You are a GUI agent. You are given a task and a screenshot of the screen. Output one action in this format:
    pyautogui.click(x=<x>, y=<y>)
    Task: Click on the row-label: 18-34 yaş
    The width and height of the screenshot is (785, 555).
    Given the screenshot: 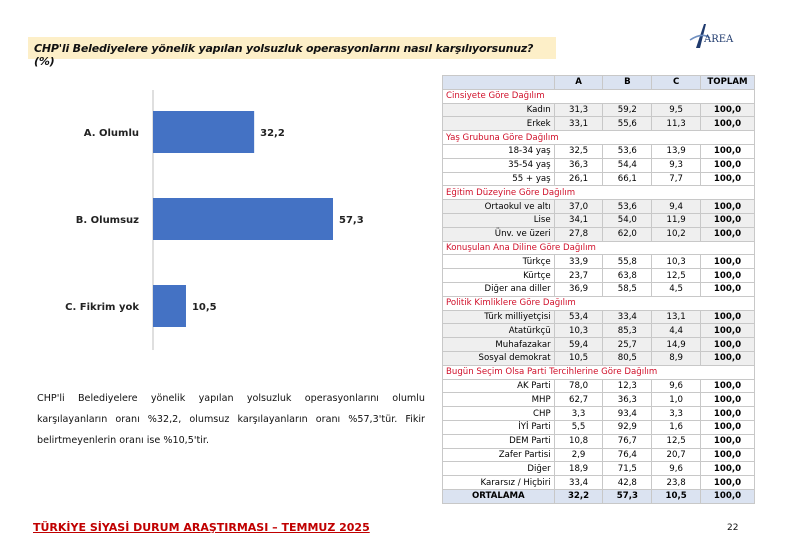 What is the action you would take?
    pyautogui.click(x=498, y=151)
    